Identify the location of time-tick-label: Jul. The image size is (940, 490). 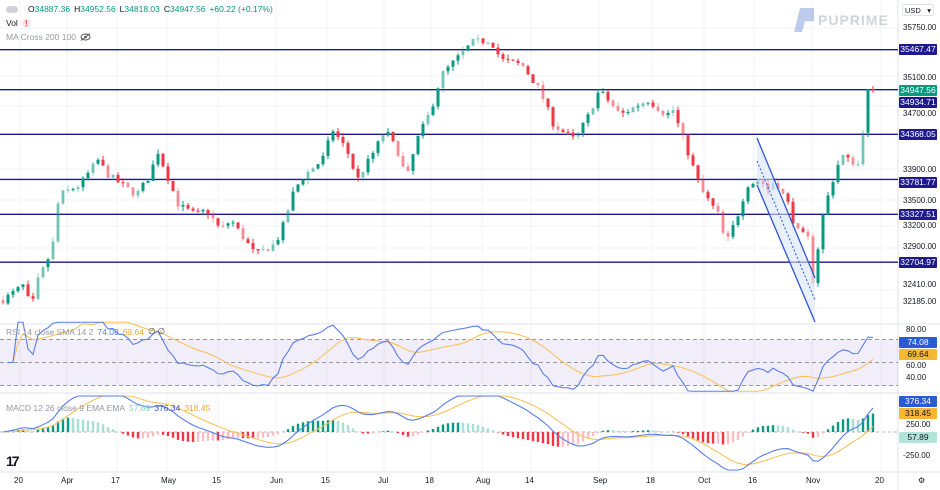
(383, 480).